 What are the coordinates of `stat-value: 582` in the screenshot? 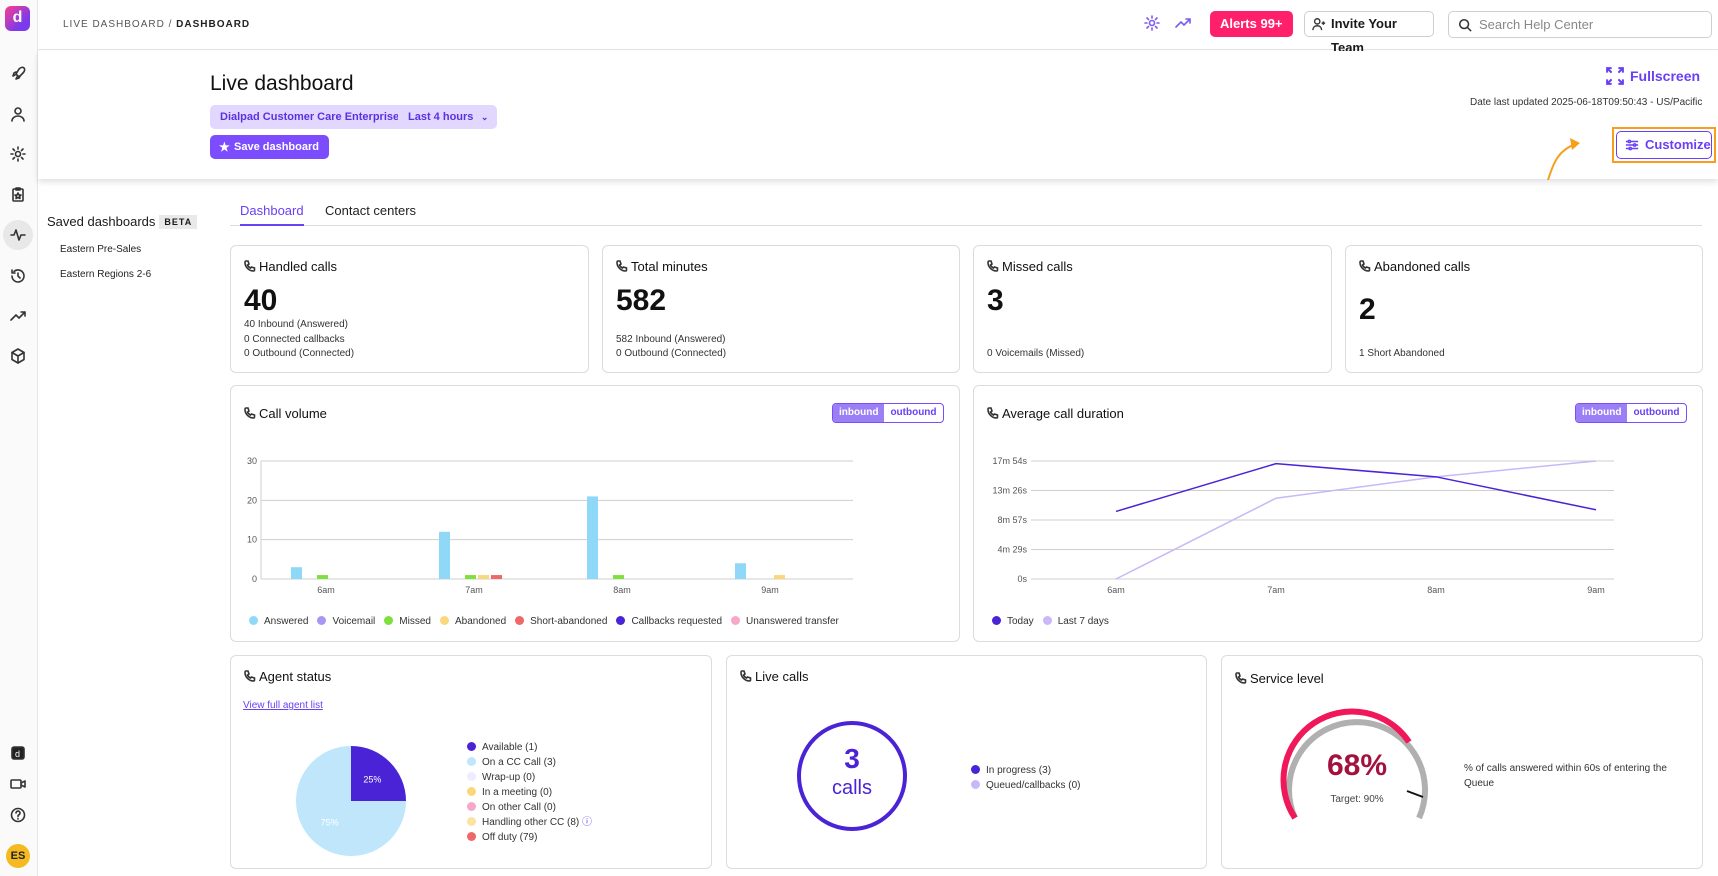 It's located at (641, 300).